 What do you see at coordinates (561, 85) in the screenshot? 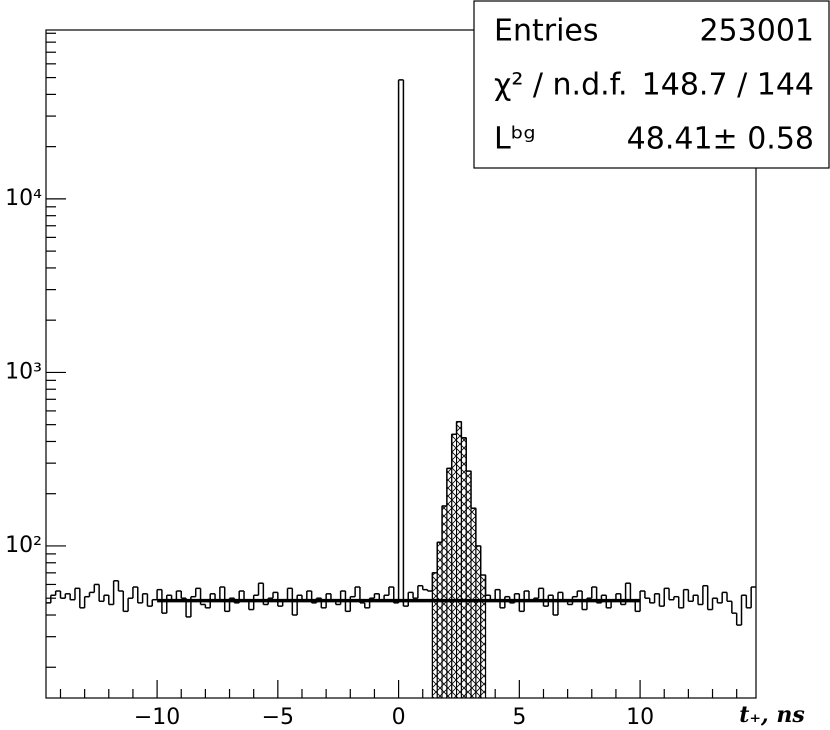
I see `stats-label: χ² / n.d.f.` at bounding box center [561, 85].